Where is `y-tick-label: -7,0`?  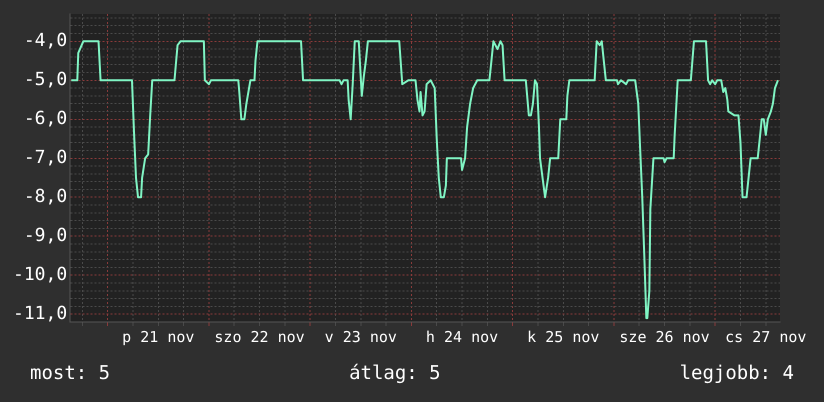 y-tick-label: -7,0 is located at coordinates (46, 157).